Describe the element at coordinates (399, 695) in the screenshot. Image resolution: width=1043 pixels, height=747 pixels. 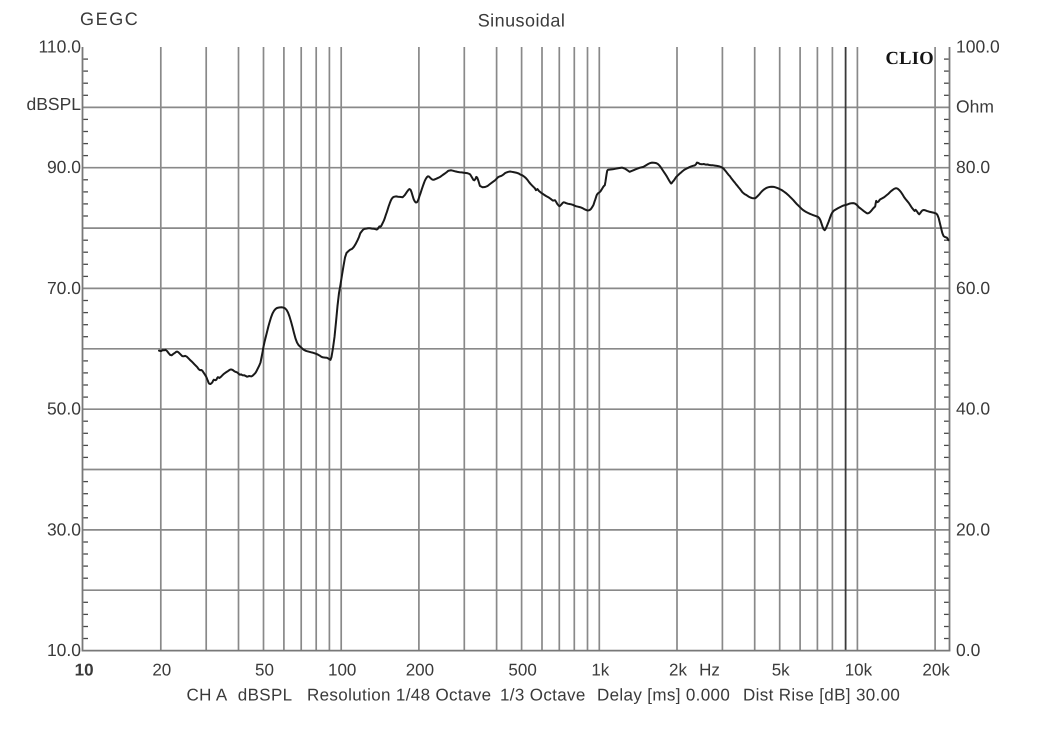
I see `svg-text: Resolution 1/48 Octave` at that location.